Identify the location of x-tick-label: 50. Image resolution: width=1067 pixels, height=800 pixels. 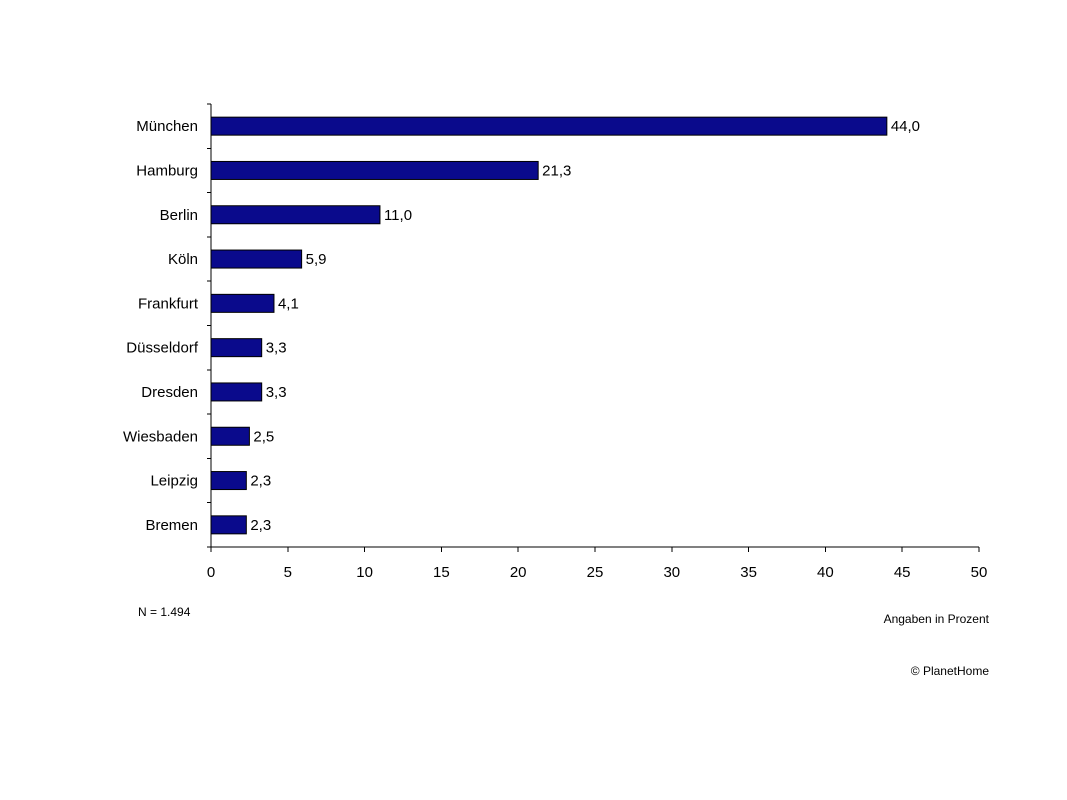
(979, 572).